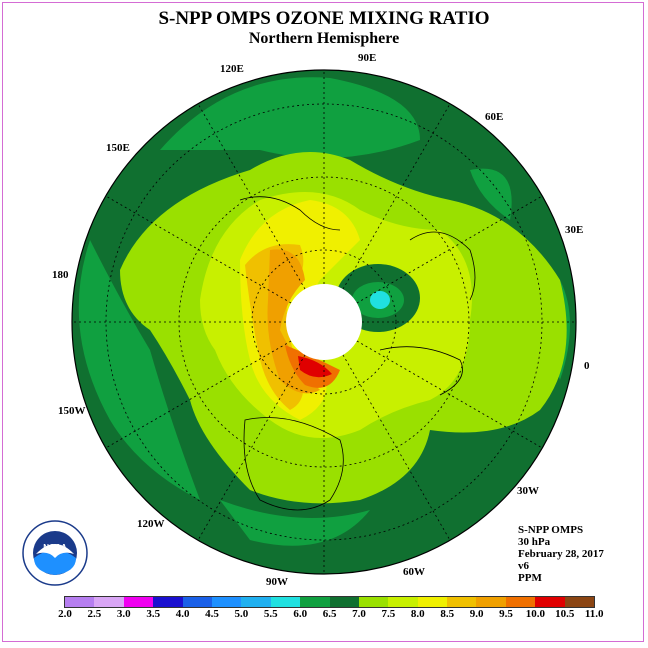  I want to click on lon-label-60E: 60E, so click(494, 117).